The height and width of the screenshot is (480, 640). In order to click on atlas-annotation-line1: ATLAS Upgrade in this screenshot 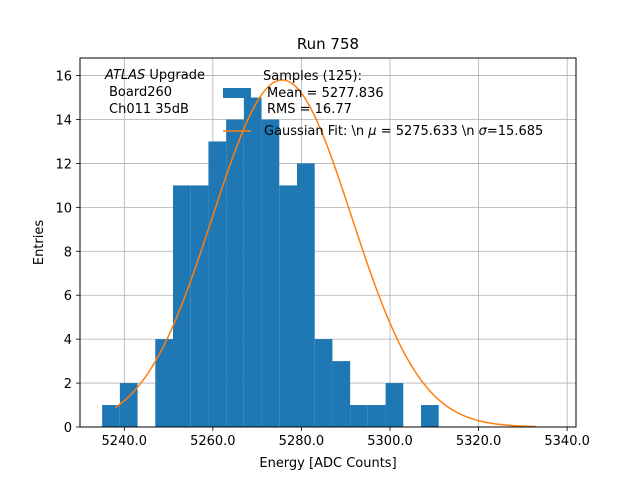, I will do `click(154, 75)`.